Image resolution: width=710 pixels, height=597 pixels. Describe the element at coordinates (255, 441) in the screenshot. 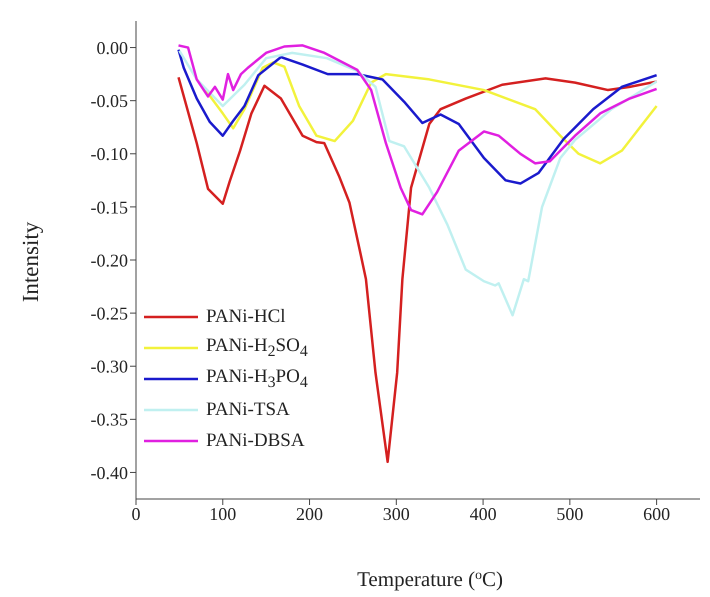

I see `legend-label: PANi-DBSA` at that location.